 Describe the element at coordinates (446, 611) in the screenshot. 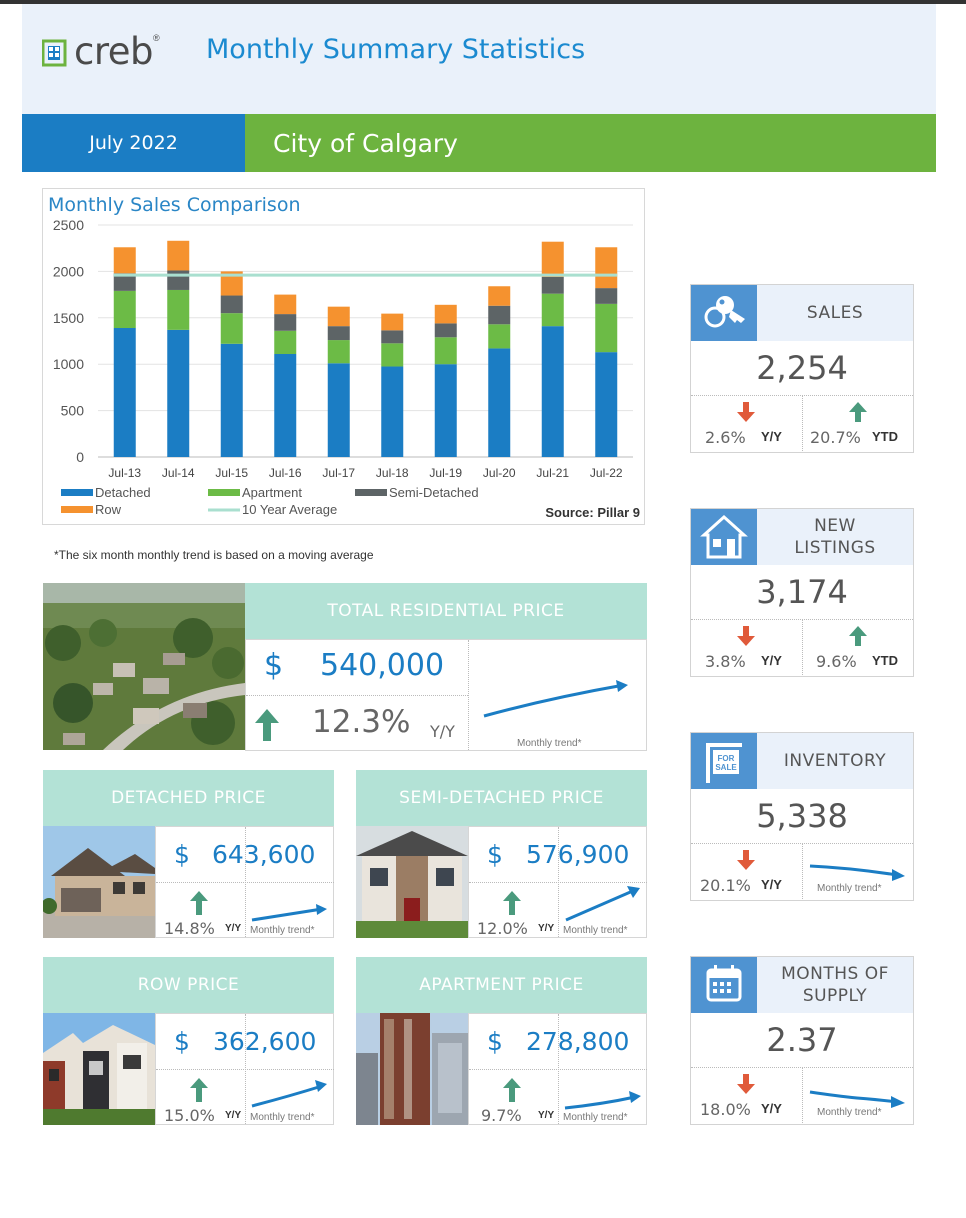

I see `total-price-header: TOTAL RESIDENTIAL PRICE` at that location.